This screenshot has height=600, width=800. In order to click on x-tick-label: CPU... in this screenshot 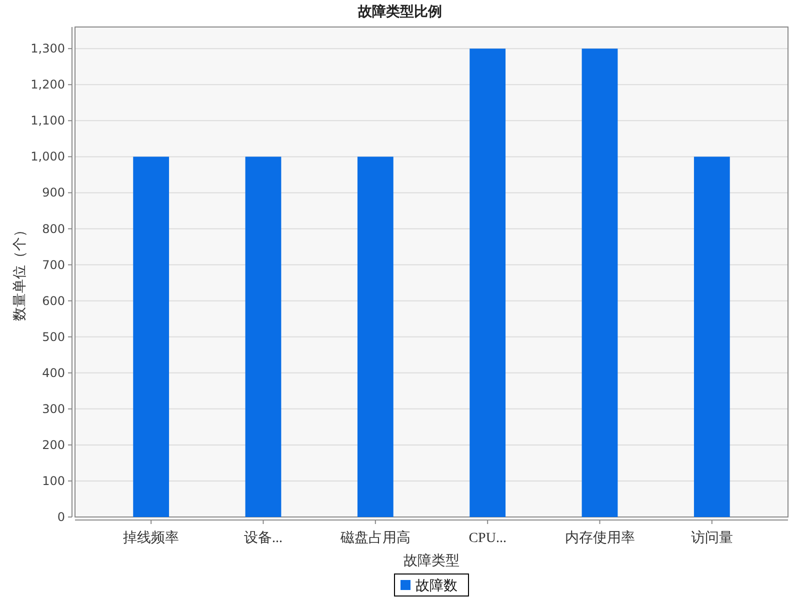, I will do `click(487, 538)`.